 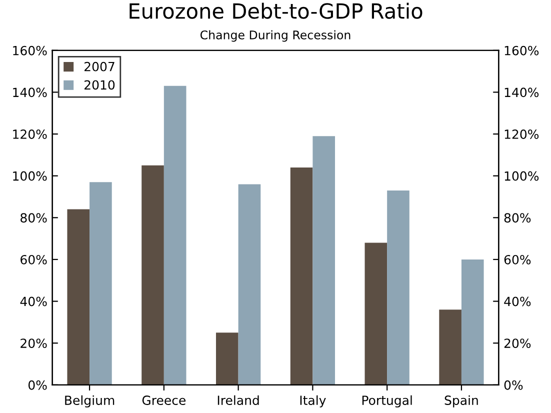 I want to click on y2-tick-label: 140%, so click(x=521, y=93).